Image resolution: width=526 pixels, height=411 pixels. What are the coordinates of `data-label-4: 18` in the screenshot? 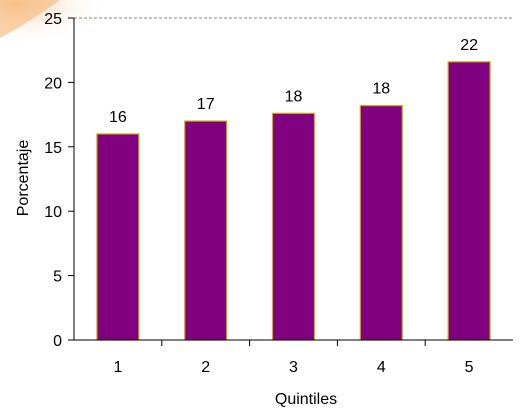 It's located at (381, 89).